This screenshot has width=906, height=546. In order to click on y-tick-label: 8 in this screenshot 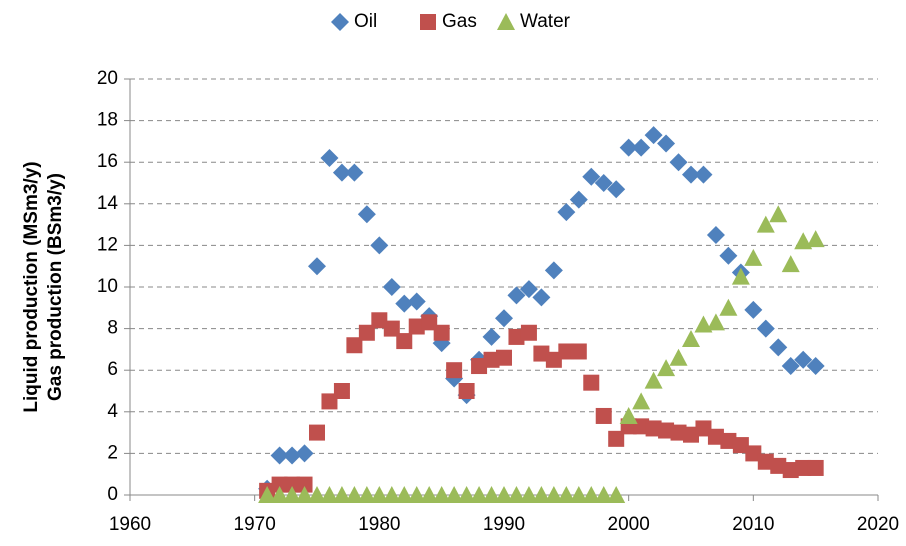, I will do `click(112, 328)`.